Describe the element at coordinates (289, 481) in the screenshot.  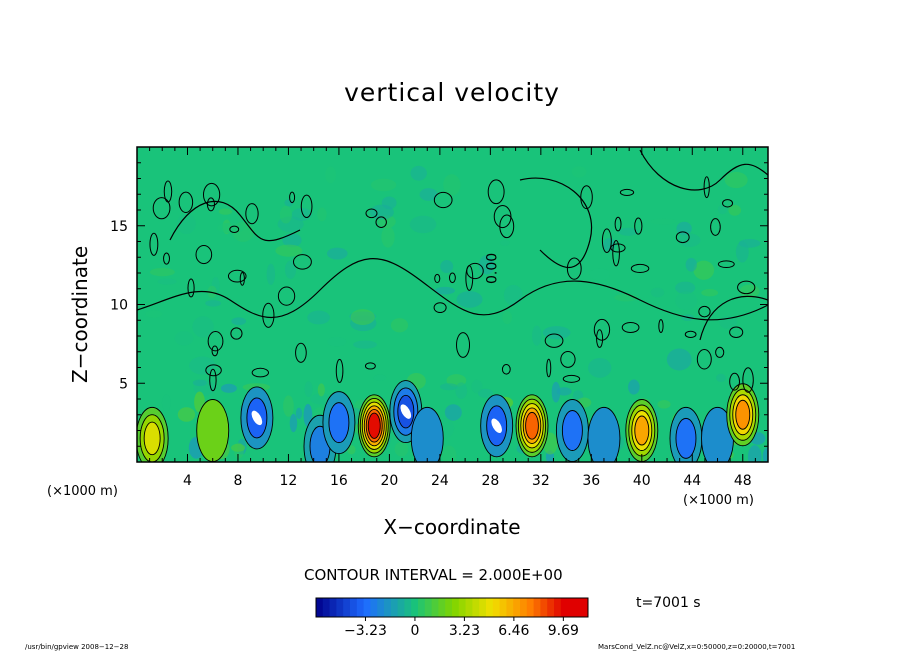
I see `x-tick-label: 12` at that location.